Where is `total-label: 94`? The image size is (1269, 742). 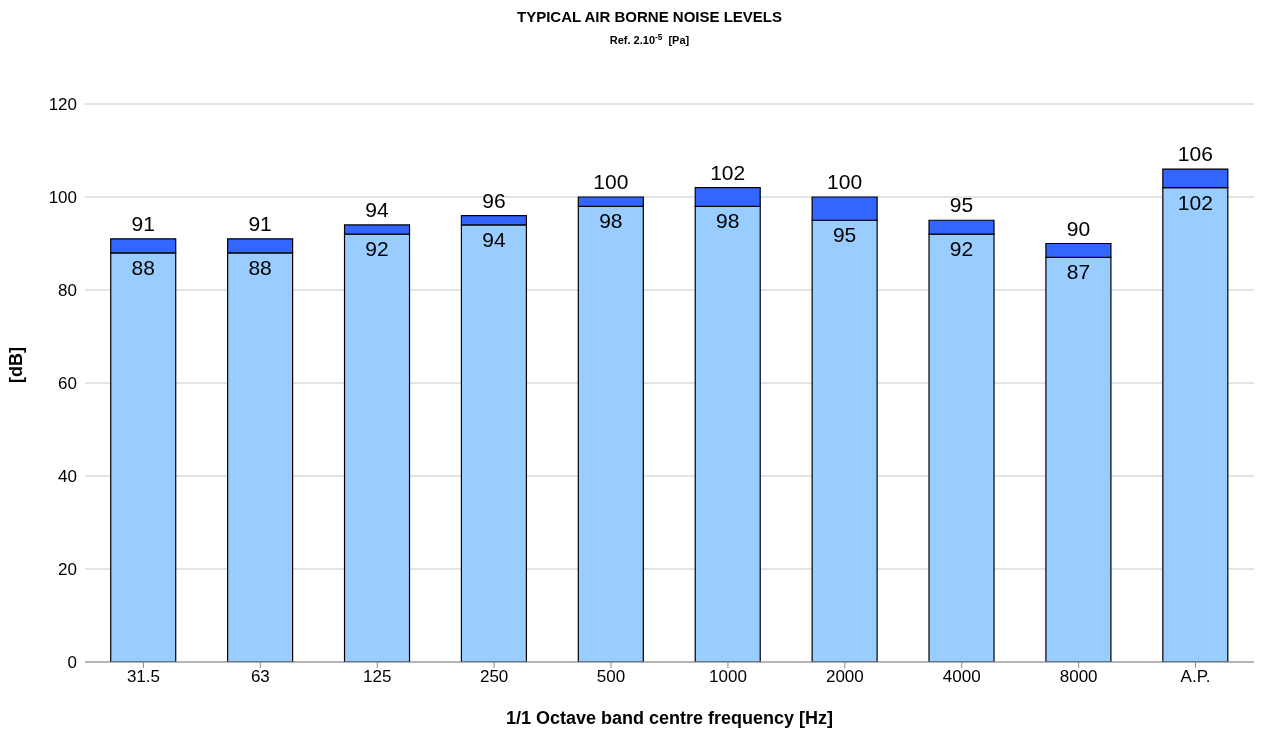
total-label: 94 is located at coordinates (377, 209).